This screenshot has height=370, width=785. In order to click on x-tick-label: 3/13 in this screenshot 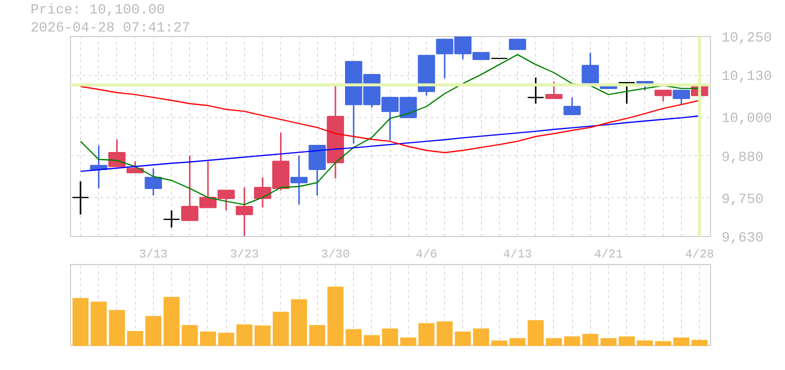, I will do `click(153, 255)`.